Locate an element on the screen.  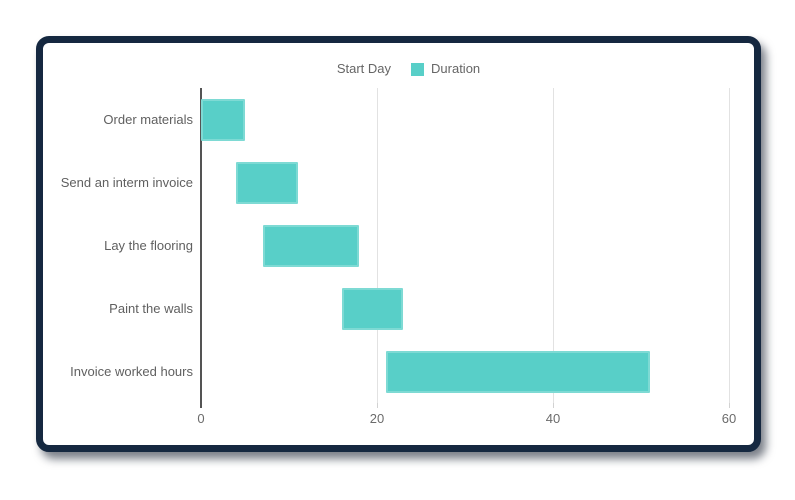
y-axis-label: Lay the flooring is located at coordinates (148, 245).